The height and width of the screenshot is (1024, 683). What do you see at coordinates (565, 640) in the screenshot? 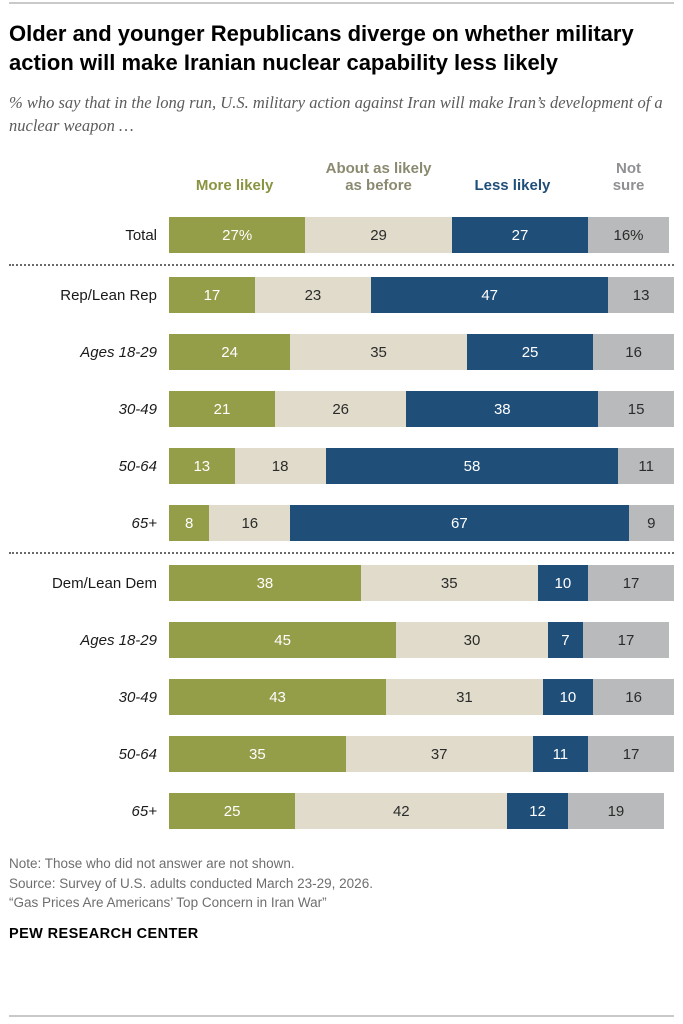
I see `bar-segment-less-likely: 7` at bounding box center [565, 640].